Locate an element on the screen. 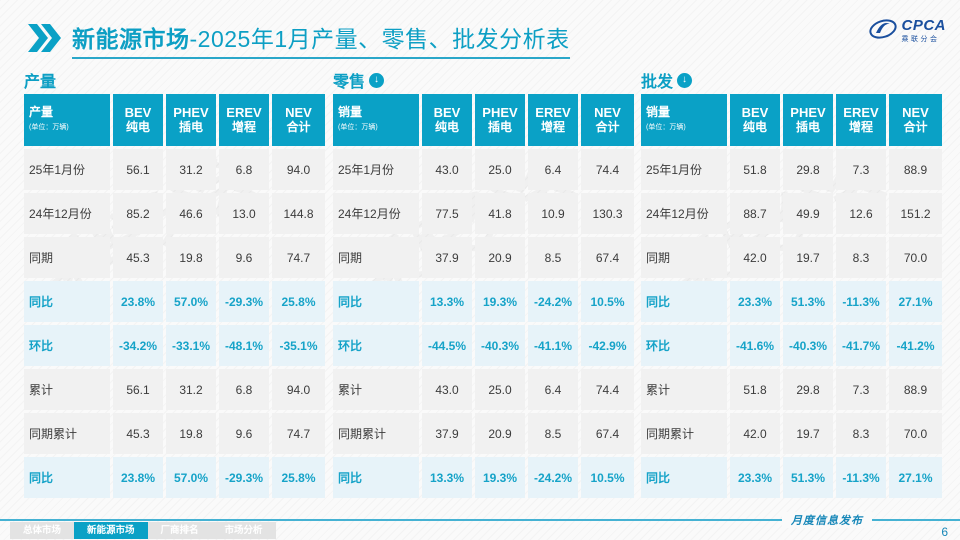 The height and width of the screenshot is (540, 960). row-label: 环比 is located at coordinates (684, 345).